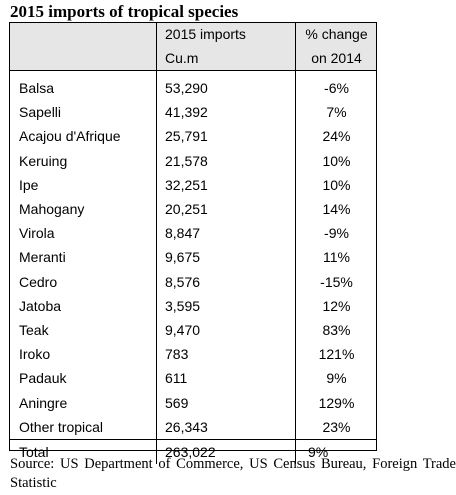  Describe the element at coordinates (83, 46) in the screenshot. I see `header-species` at that location.